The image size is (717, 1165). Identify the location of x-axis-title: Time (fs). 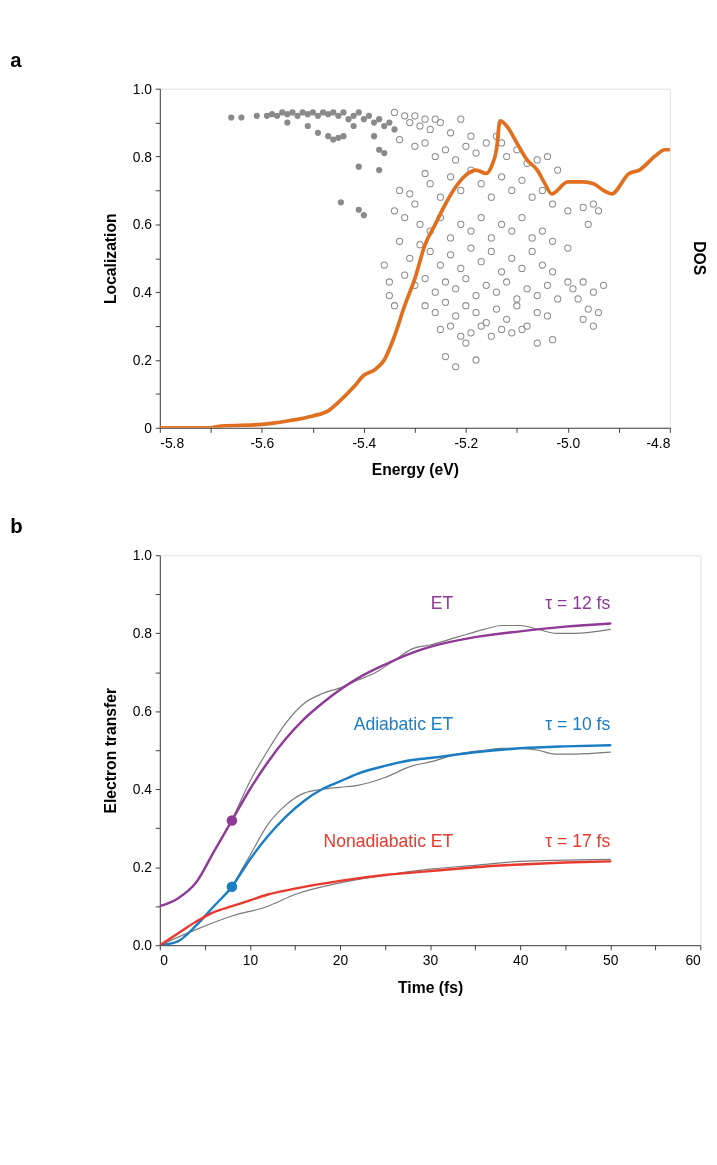
(431, 987).